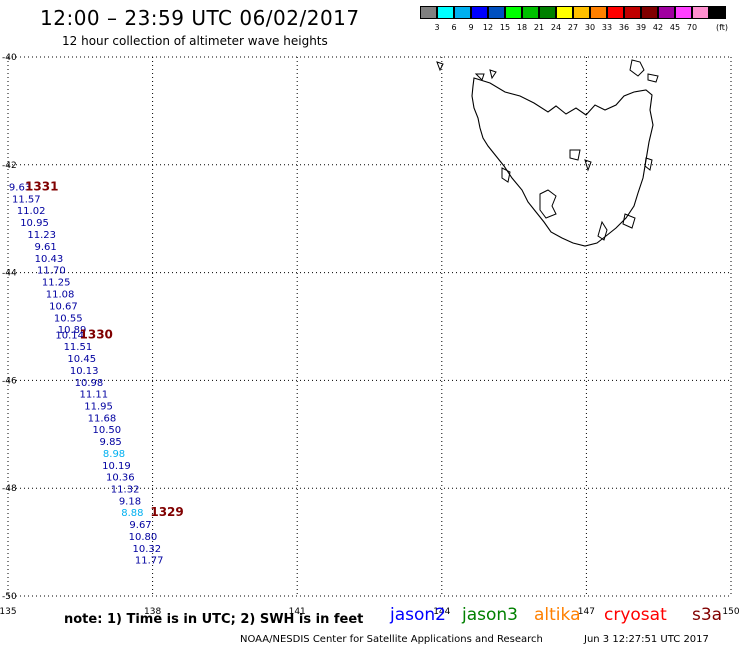  What do you see at coordinates (9, 597) in the screenshot?
I see `latitude-tick-label: -50` at bounding box center [9, 597].